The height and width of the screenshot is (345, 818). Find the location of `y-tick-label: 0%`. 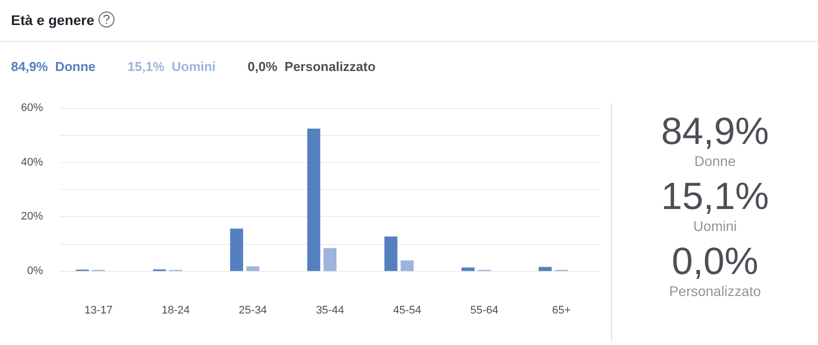

y-tick-label: 0% is located at coordinates (35, 271).